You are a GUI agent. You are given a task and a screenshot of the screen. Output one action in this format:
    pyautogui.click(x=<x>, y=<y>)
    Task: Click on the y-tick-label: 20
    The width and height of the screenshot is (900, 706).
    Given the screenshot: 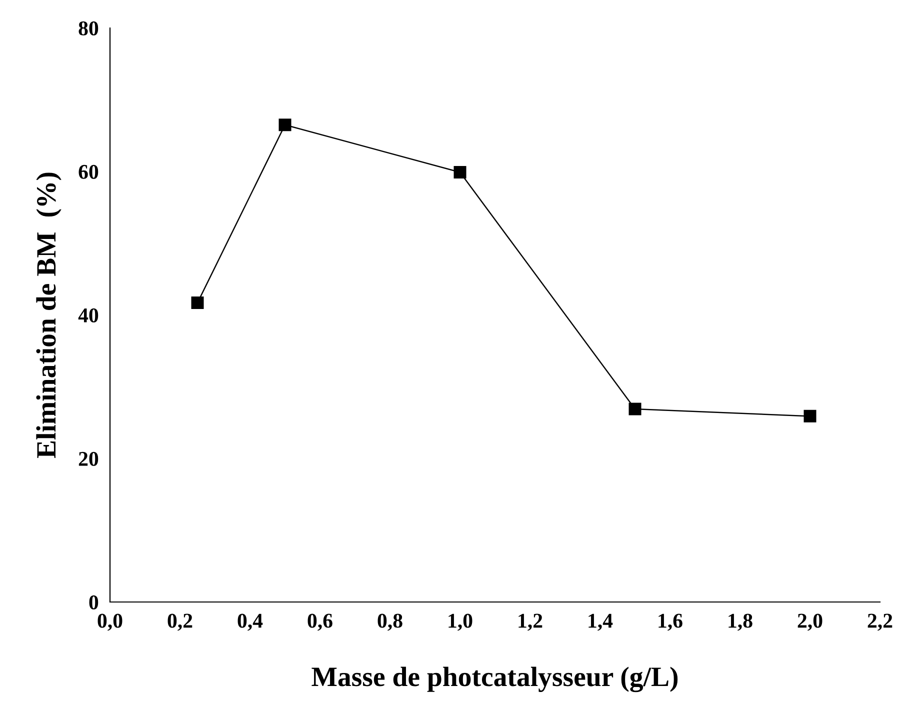 What is the action you would take?
    pyautogui.click(x=88, y=459)
    